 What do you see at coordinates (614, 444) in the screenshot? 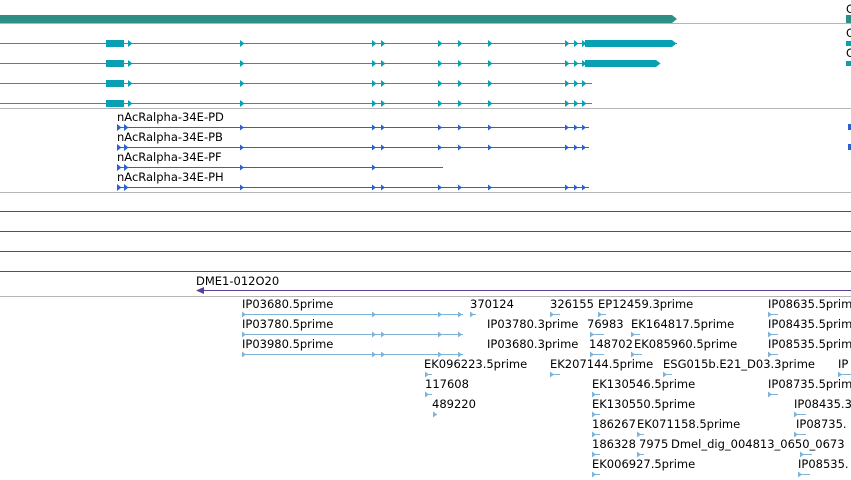
I see `est-label: 186328` at bounding box center [614, 444].